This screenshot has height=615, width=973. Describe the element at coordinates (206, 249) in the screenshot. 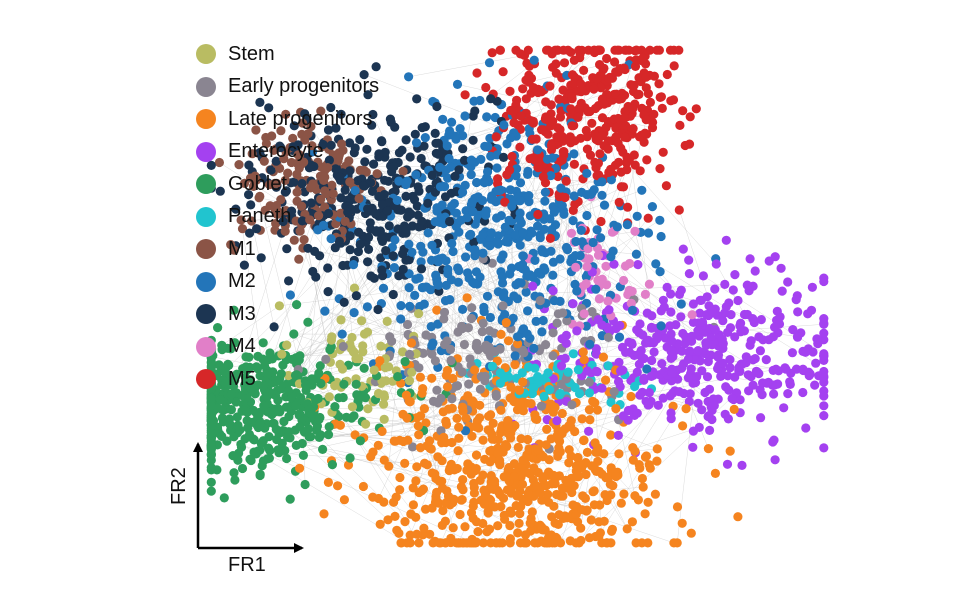

I see `legend-marker` at that location.